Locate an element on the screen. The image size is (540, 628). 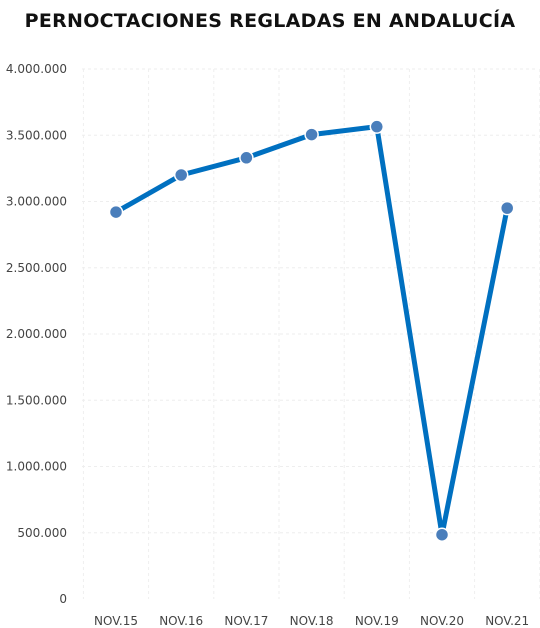
y-tick-label: 500.000 is located at coordinates (42, 533).